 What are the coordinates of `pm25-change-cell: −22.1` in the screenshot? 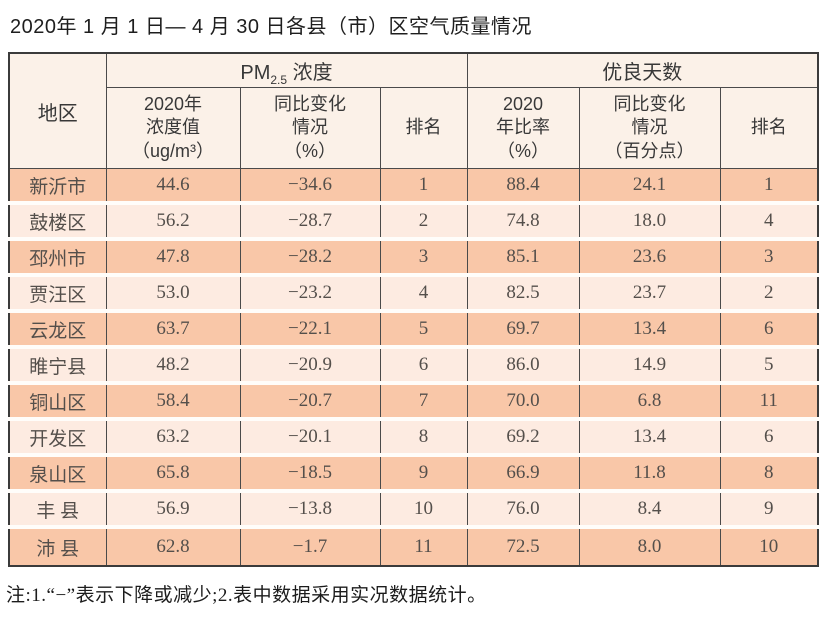 It's located at (310, 330).